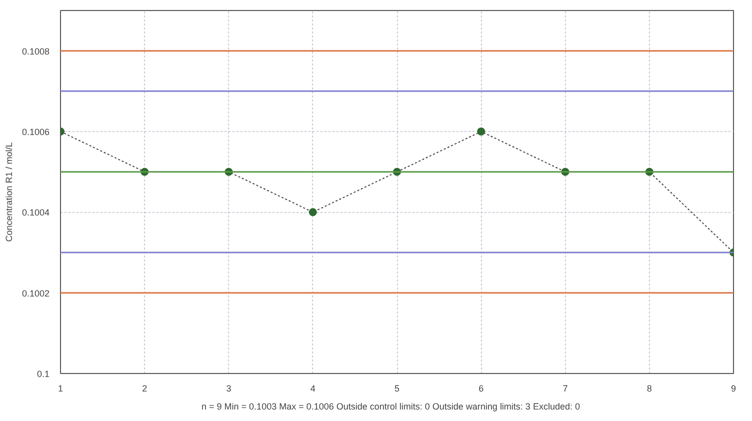 Image resolution: width=752 pixels, height=421 pixels. Describe the element at coordinates (36, 293) in the screenshot. I see `y-tick-label: 0.1002` at that location.